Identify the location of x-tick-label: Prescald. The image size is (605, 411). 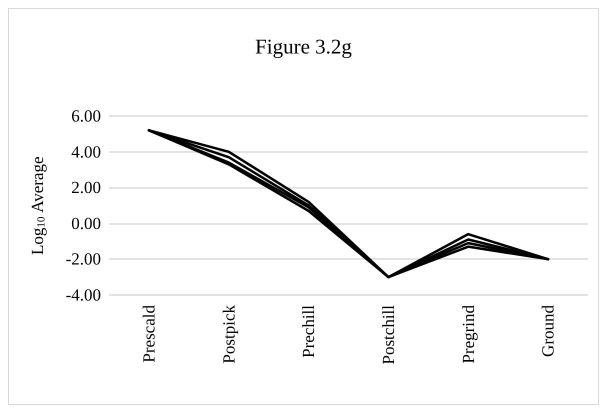
(148, 333).